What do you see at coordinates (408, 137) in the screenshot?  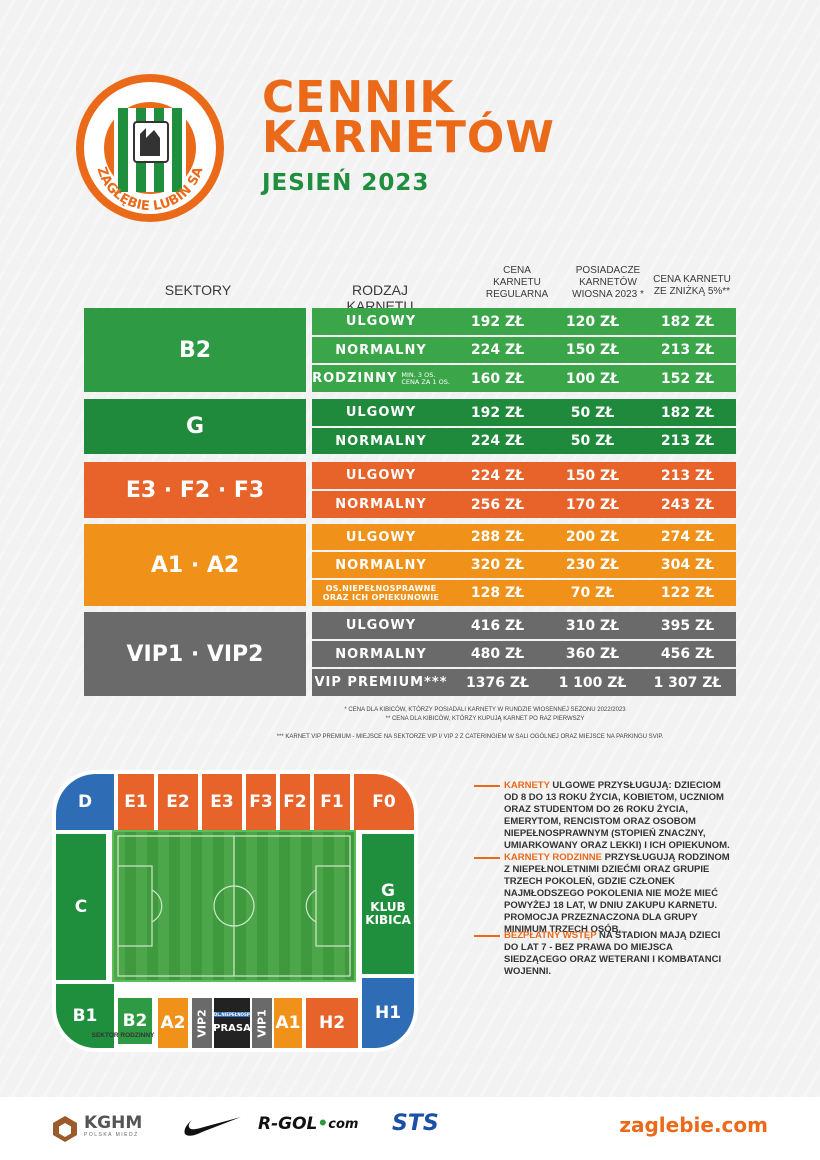 I see `title-line-2: KARNETÓW` at bounding box center [408, 137].